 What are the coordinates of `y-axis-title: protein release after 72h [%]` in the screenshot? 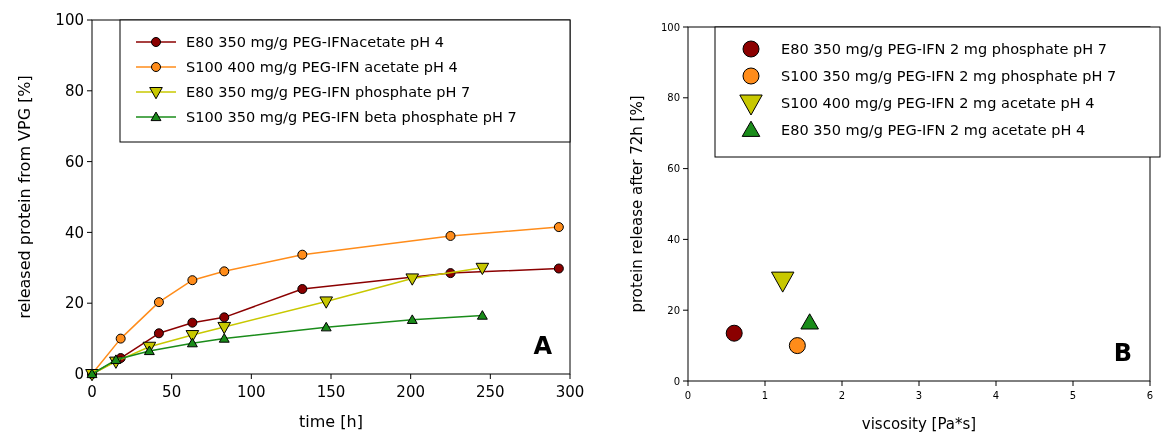 It's located at (637, 204).